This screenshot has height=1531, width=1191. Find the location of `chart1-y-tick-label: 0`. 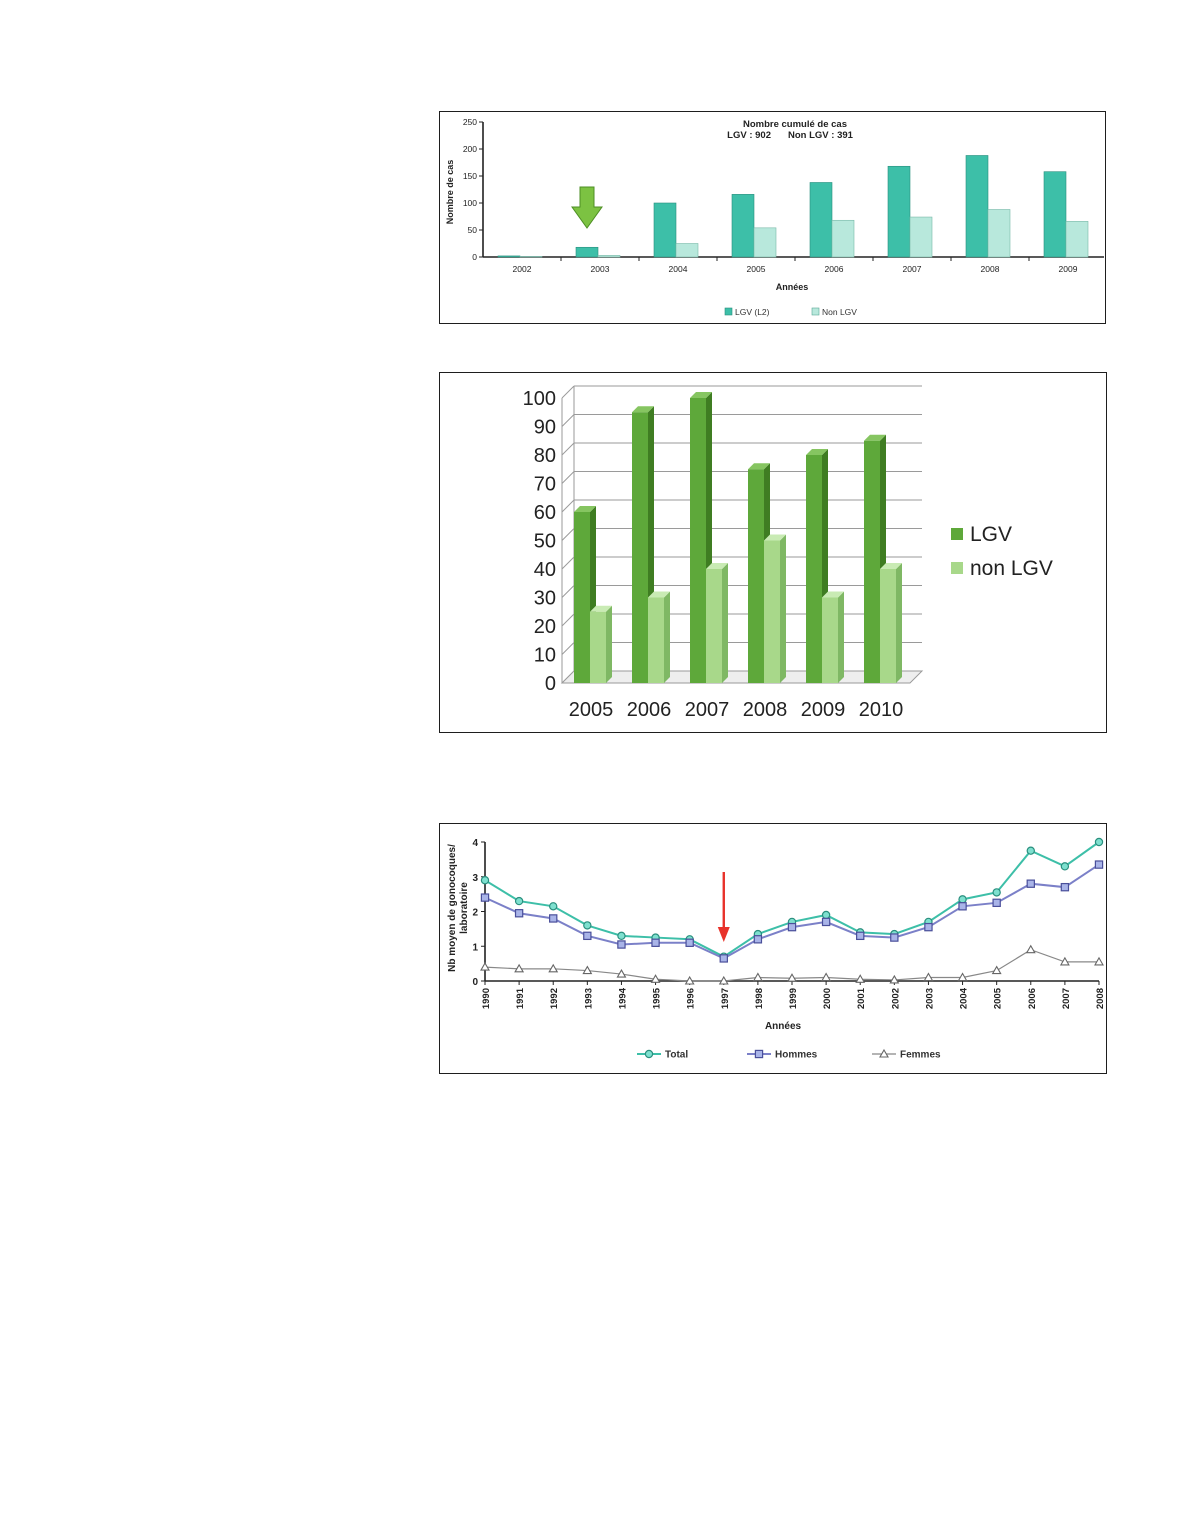

chart1-y-tick-label: 0 is located at coordinates (474, 257).